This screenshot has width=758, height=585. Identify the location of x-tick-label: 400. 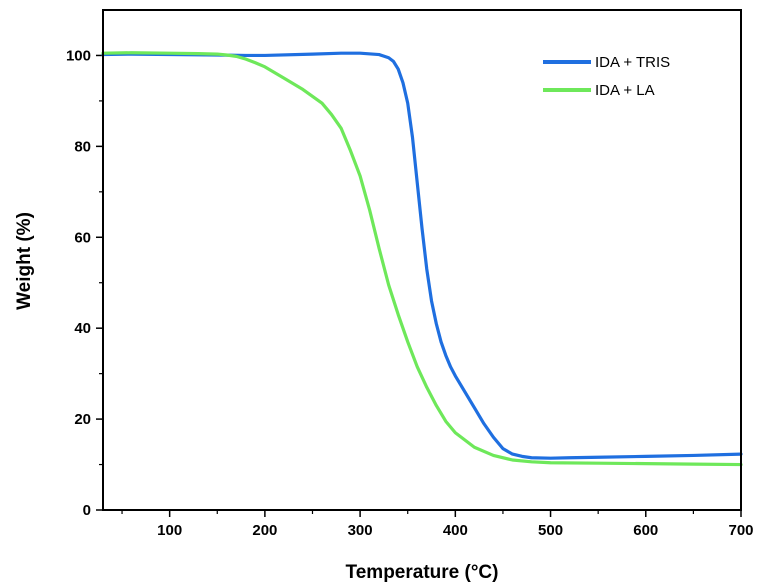
(455, 530).